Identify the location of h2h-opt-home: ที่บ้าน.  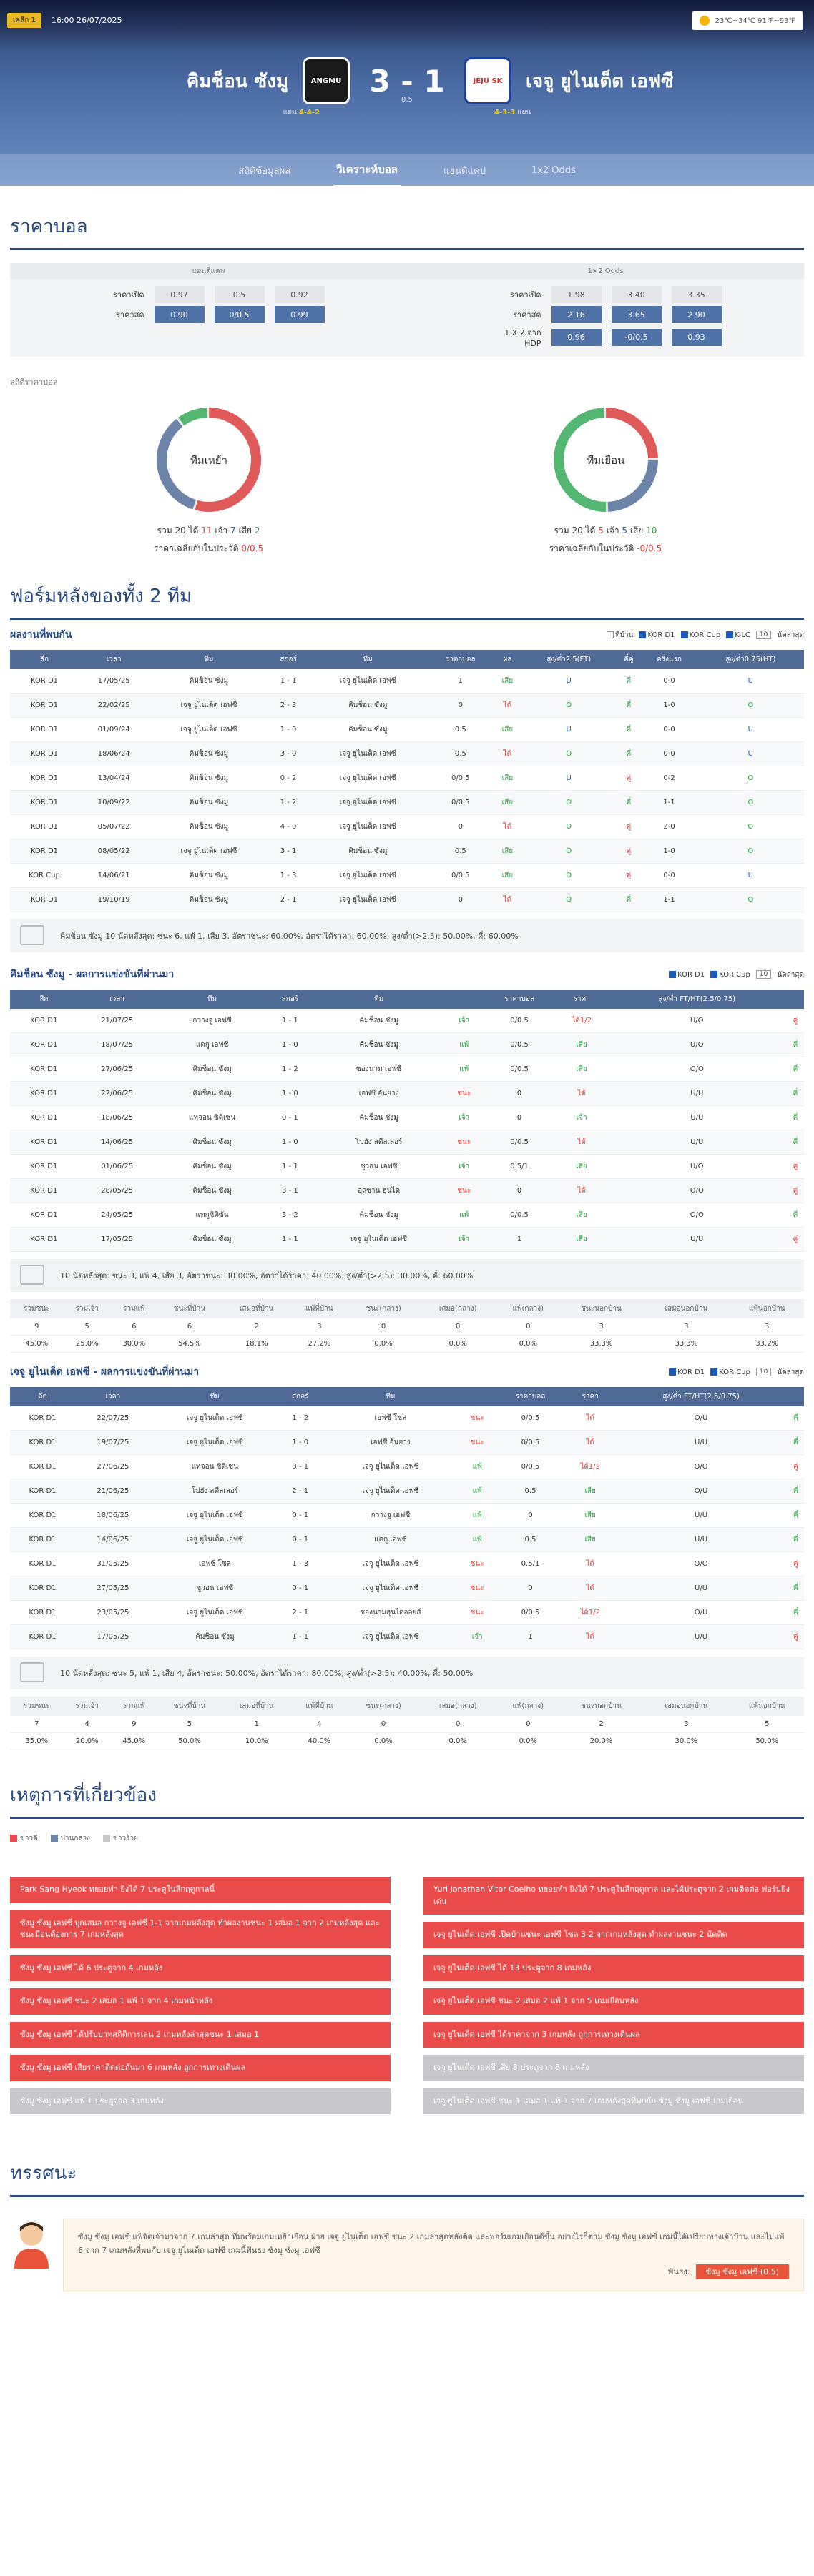
(620, 635).